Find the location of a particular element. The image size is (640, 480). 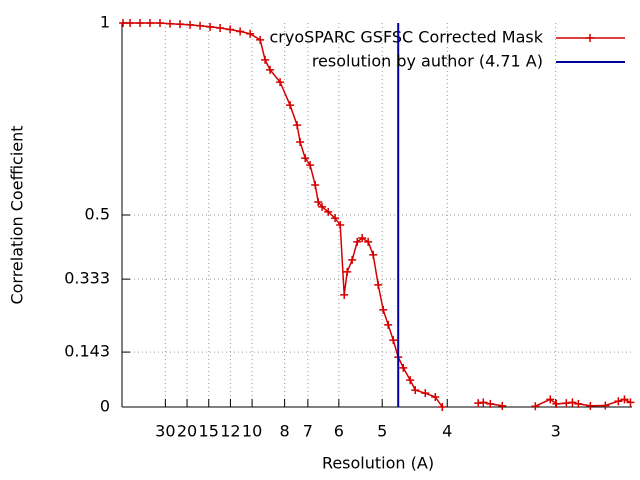

x-tick-label: 30 is located at coordinates (165, 431).